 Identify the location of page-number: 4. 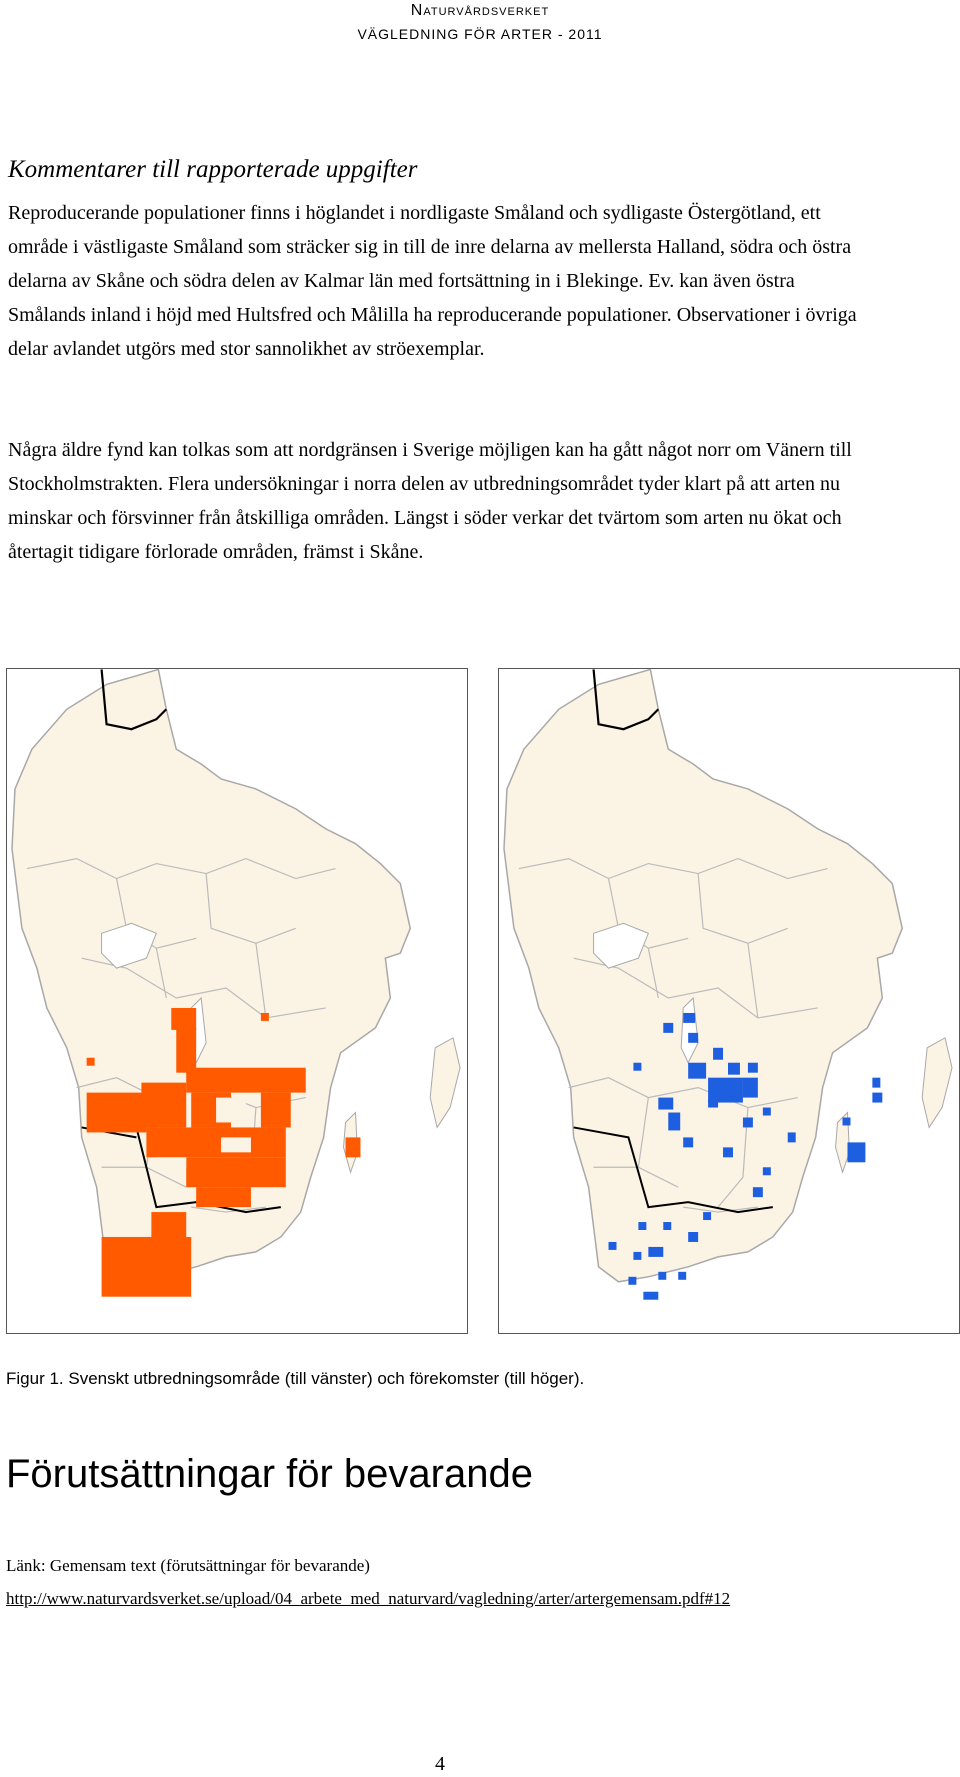
(440, 1764).